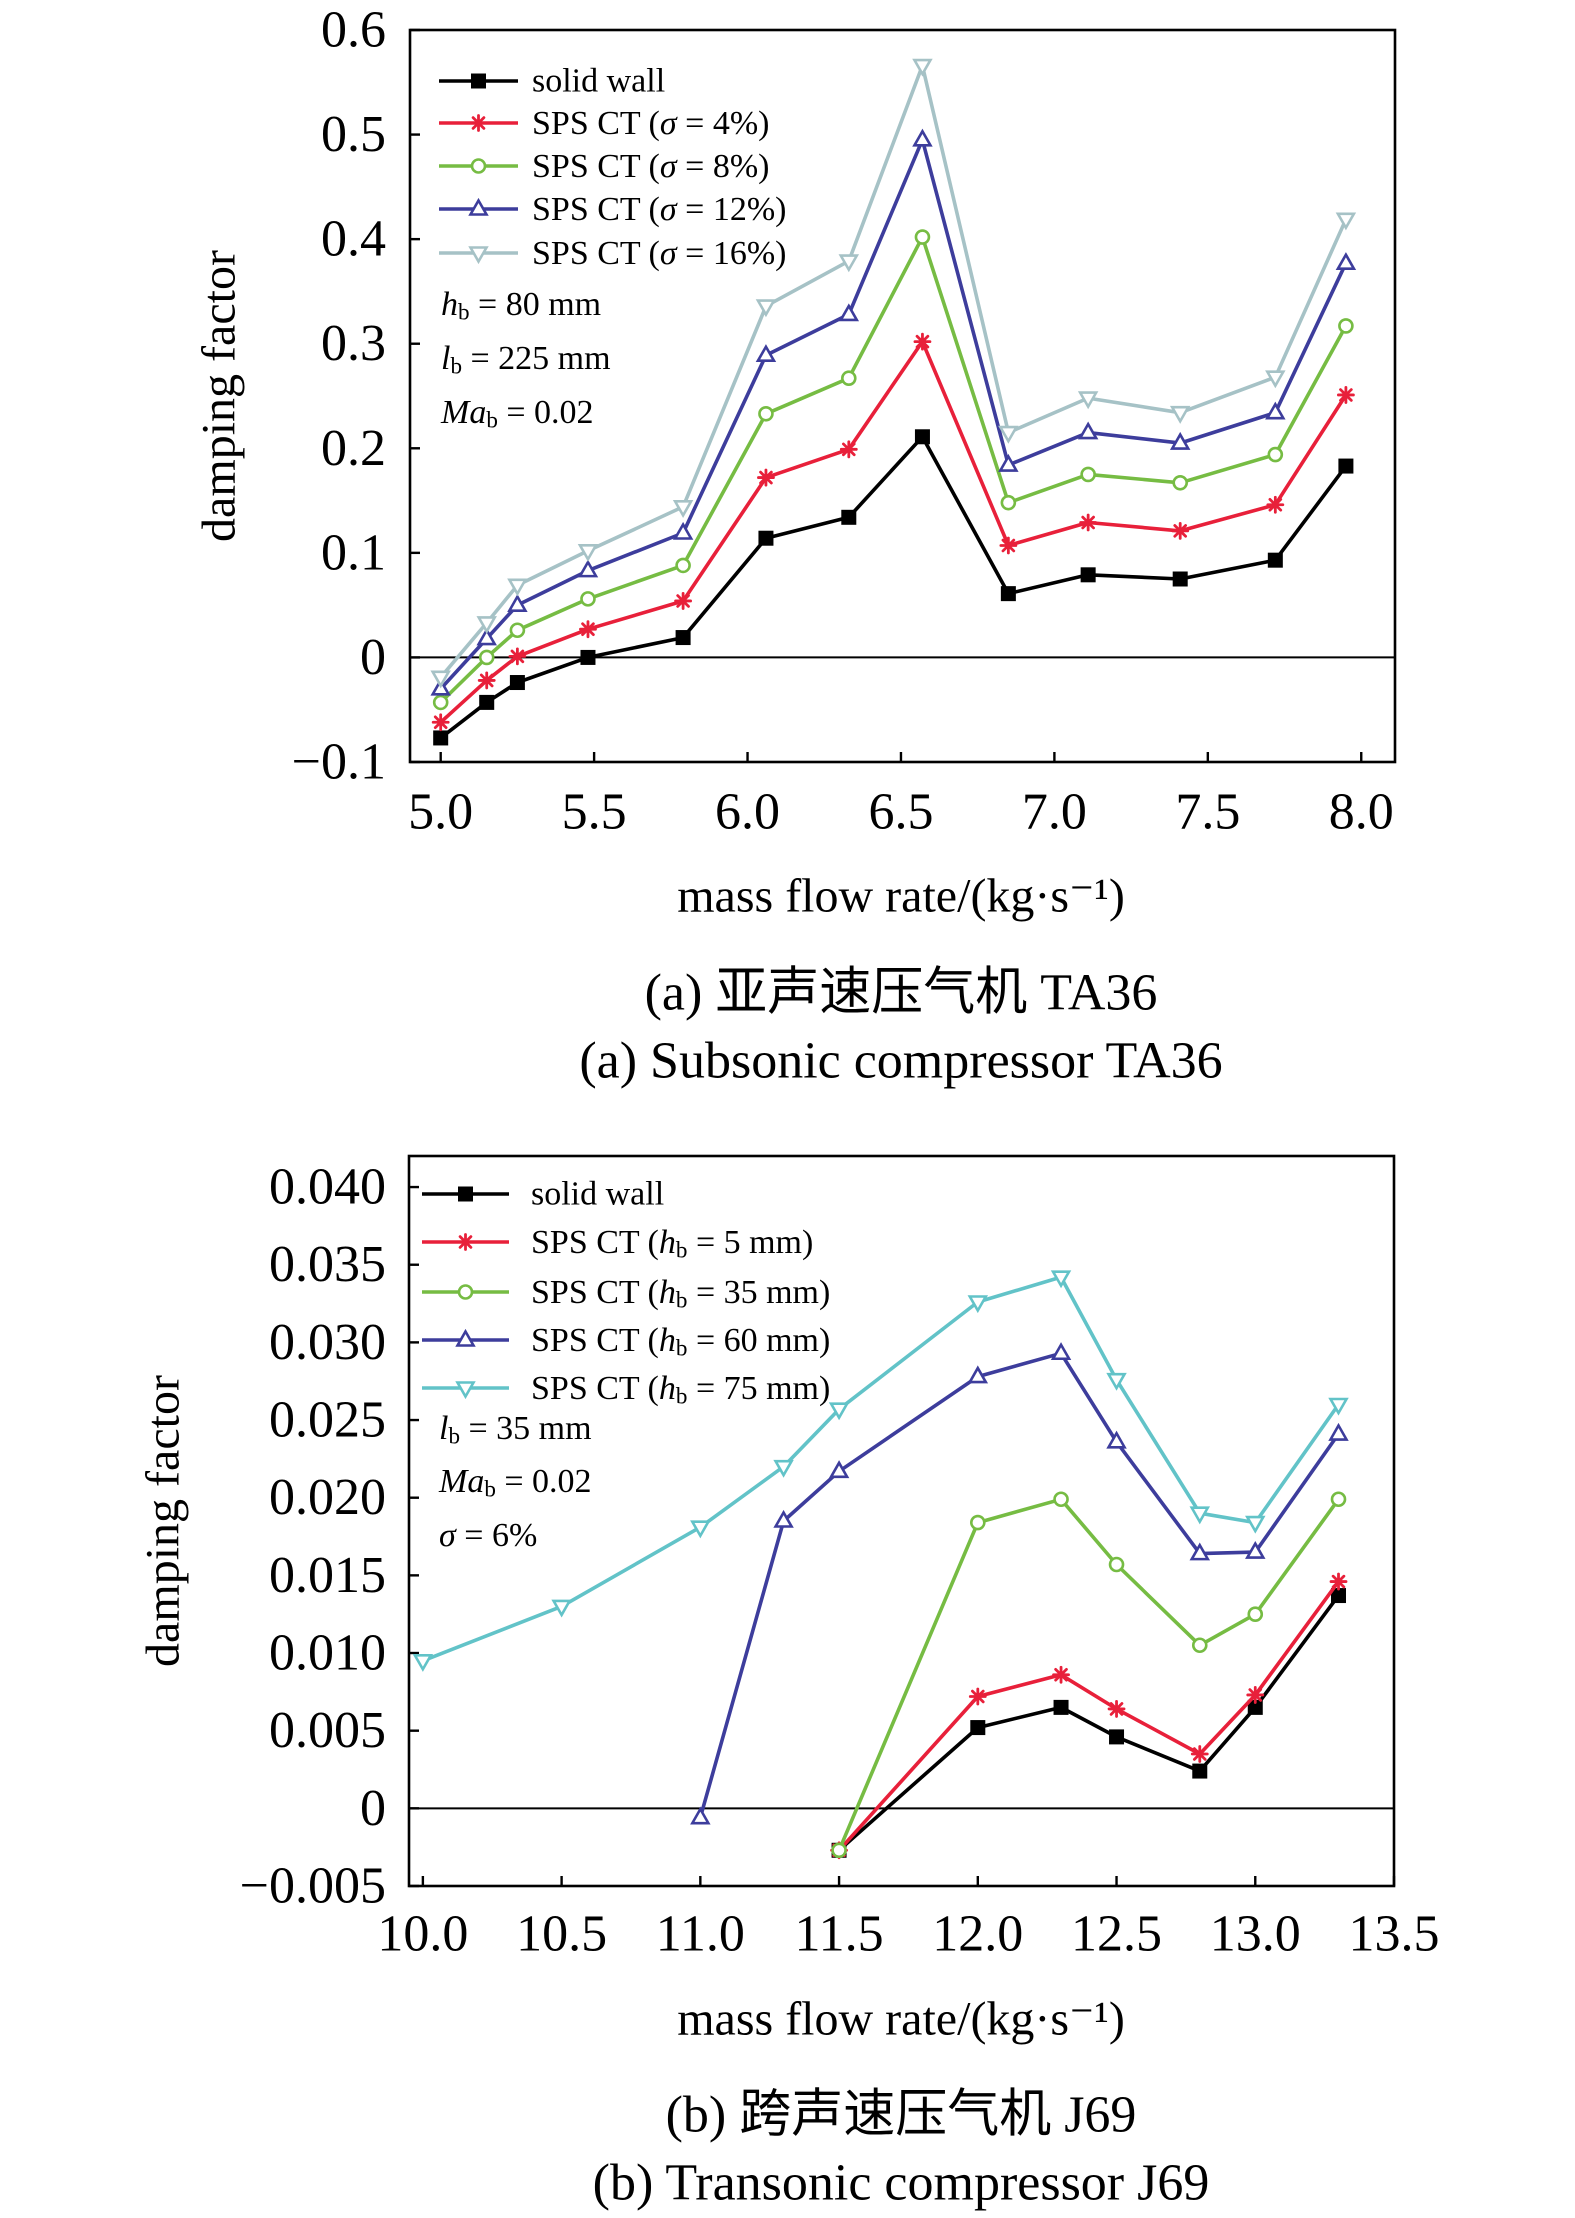 This screenshot has width=1575, height=2218. I want to click on x-tick-label: 6.5, so click(900, 812).